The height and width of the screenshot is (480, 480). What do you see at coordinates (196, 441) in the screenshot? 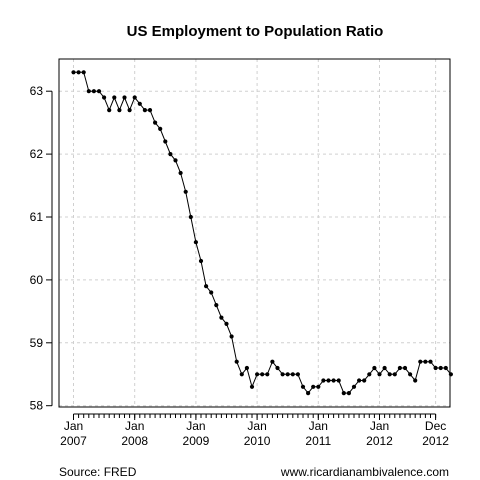
I see `x-tick-label-year: 2009` at bounding box center [196, 441].